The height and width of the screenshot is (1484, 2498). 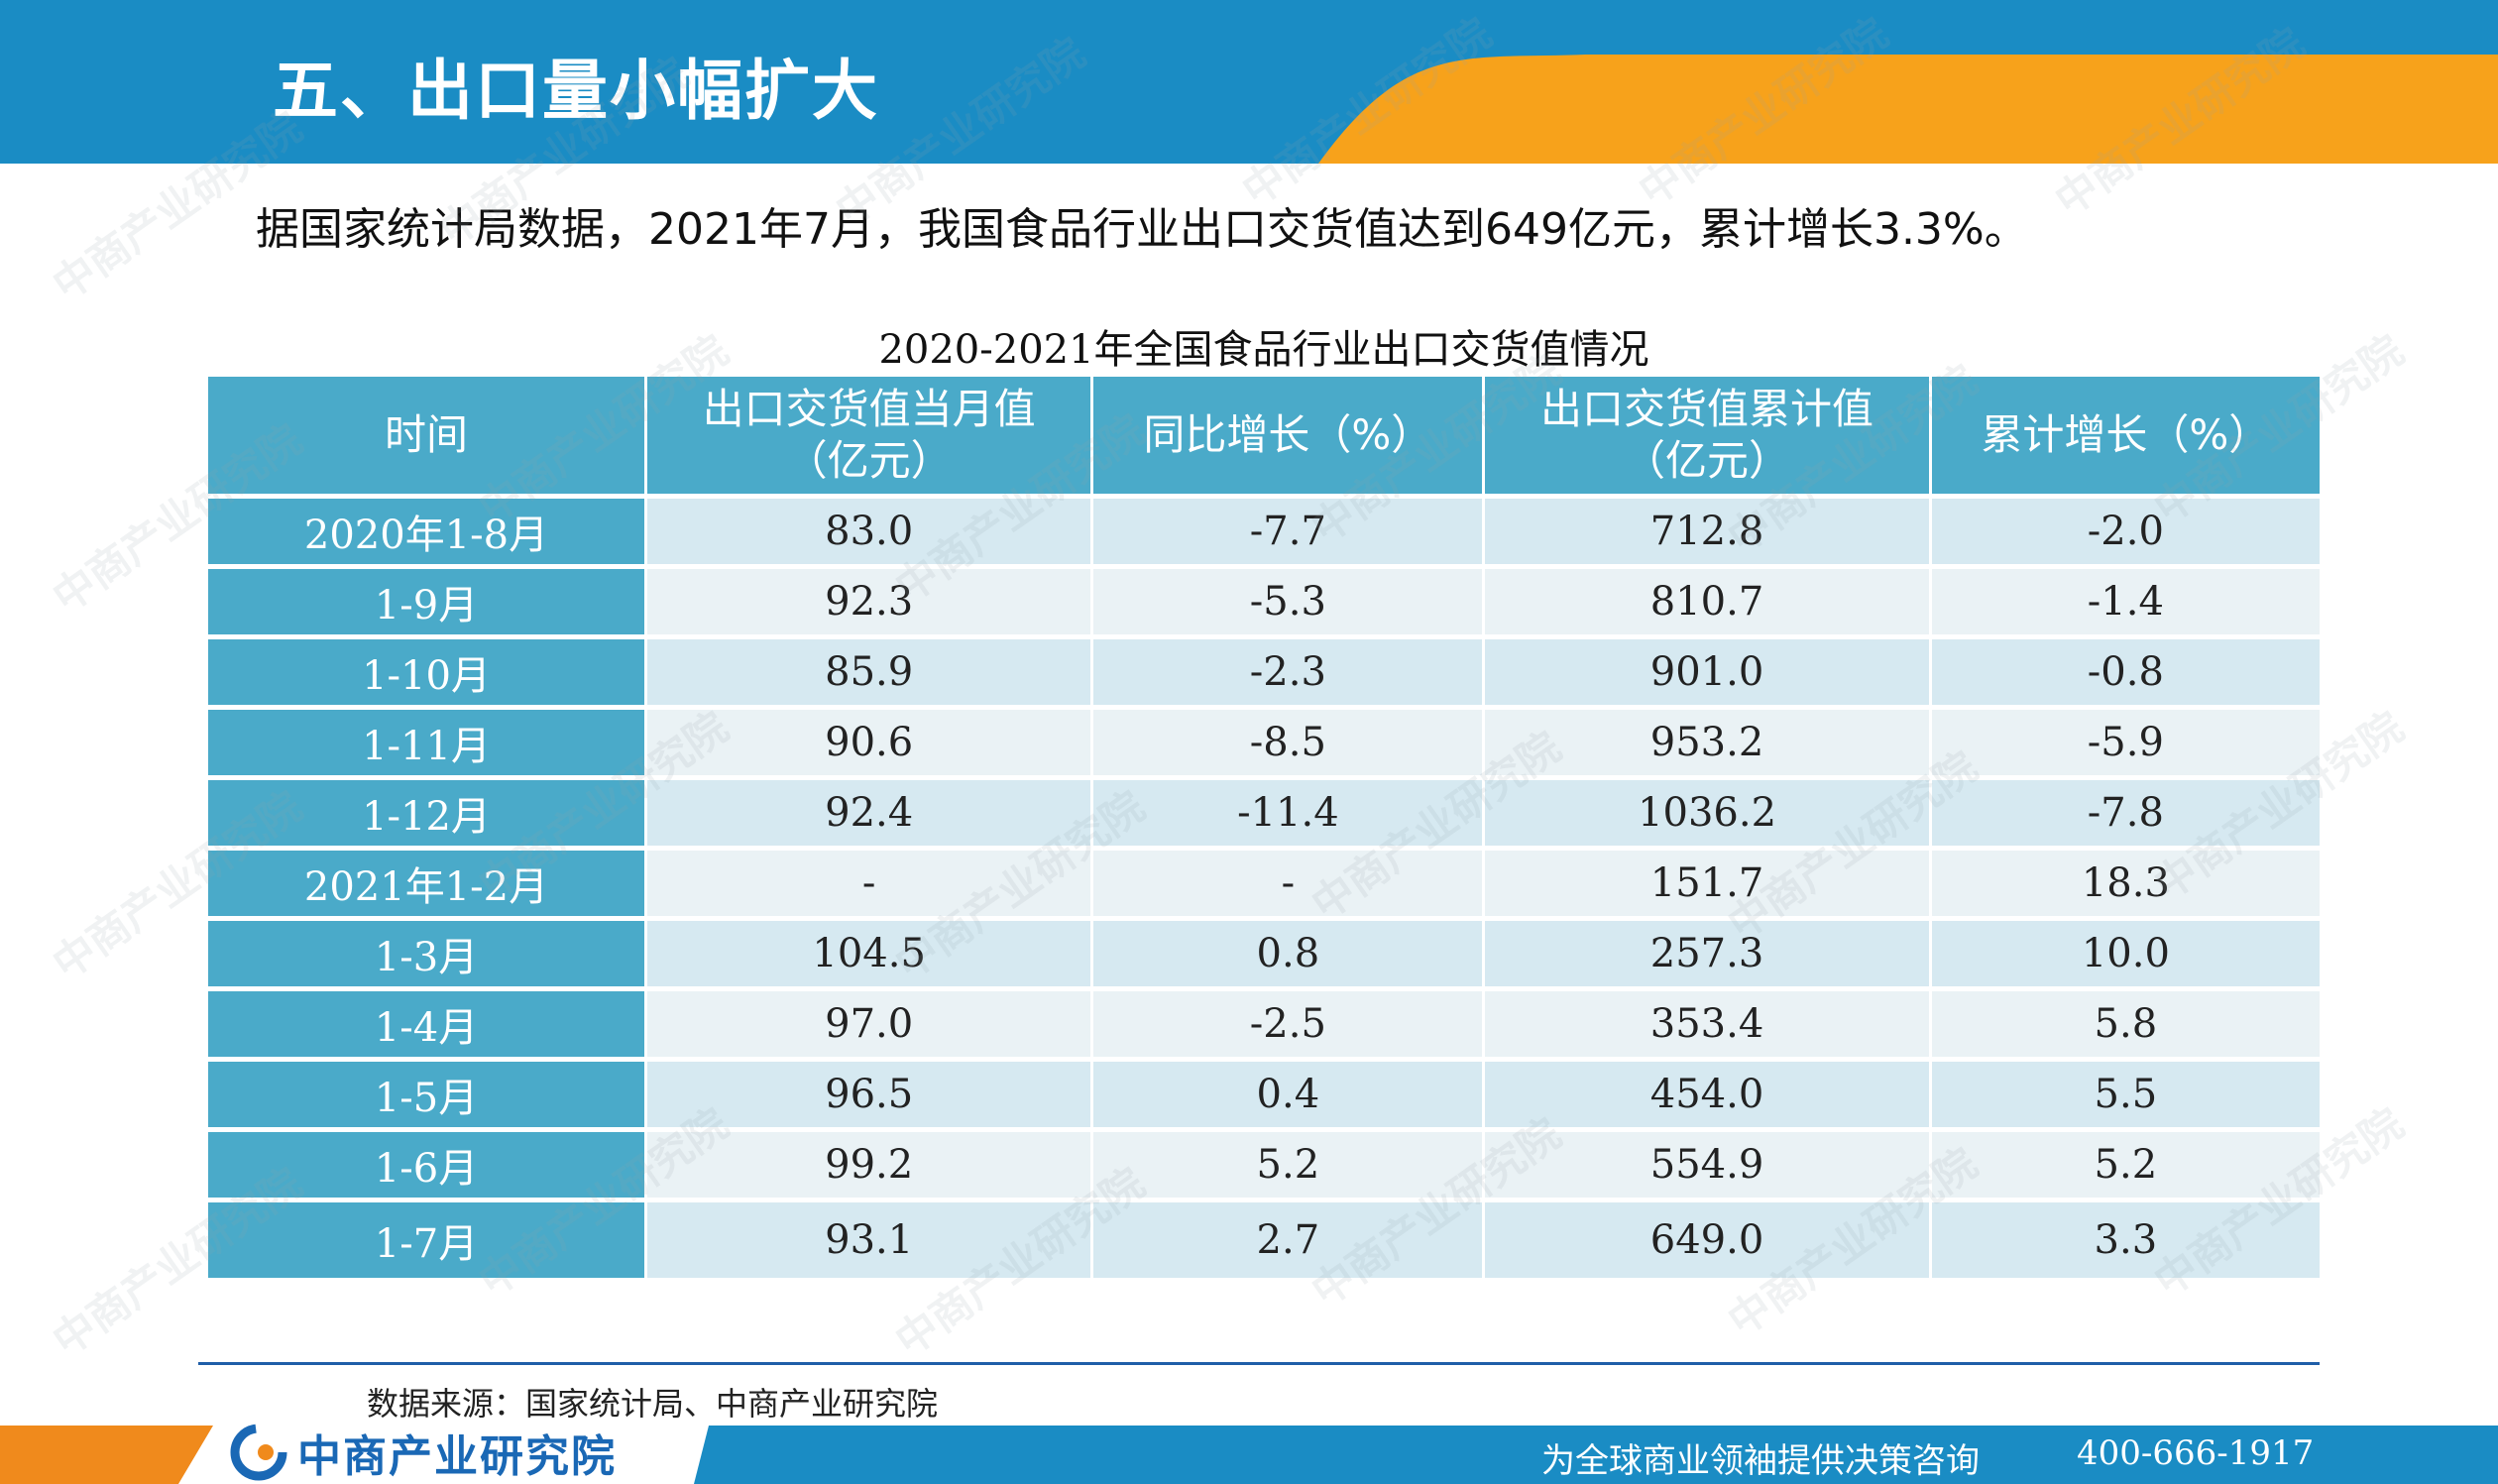 What do you see at coordinates (427, 438) in the screenshot?
I see `column-header-period: 时间` at bounding box center [427, 438].